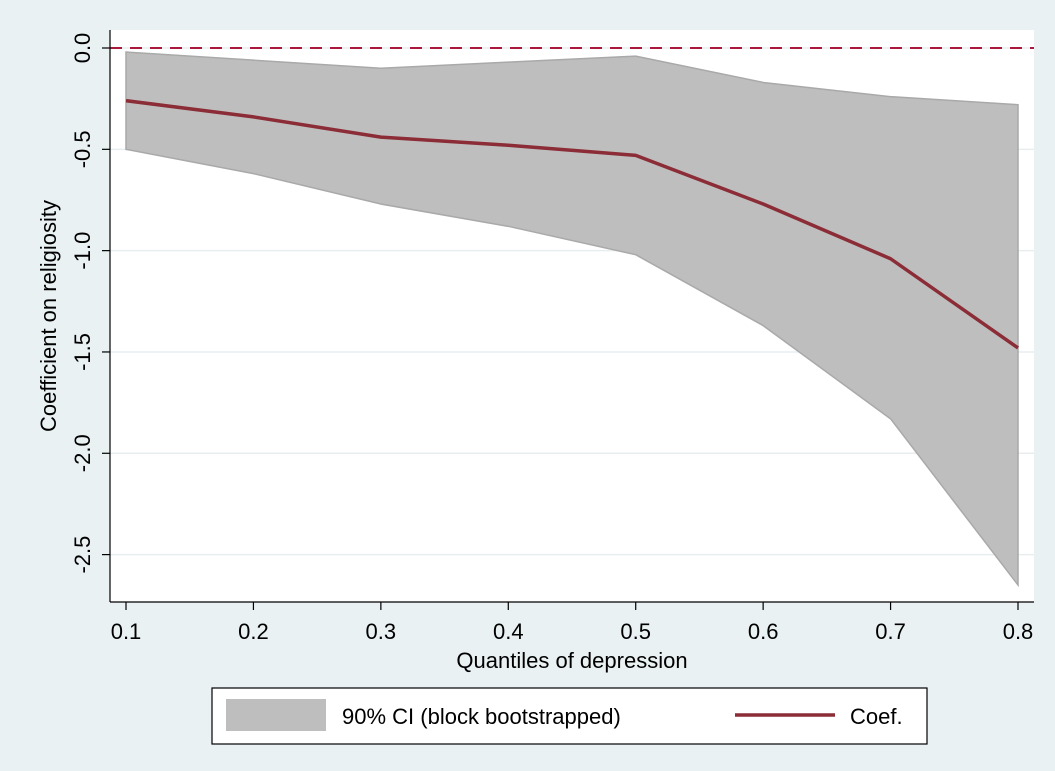 The width and height of the screenshot is (1055, 771). What do you see at coordinates (508, 631) in the screenshot?
I see `x-tick-label: 0.4` at bounding box center [508, 631].